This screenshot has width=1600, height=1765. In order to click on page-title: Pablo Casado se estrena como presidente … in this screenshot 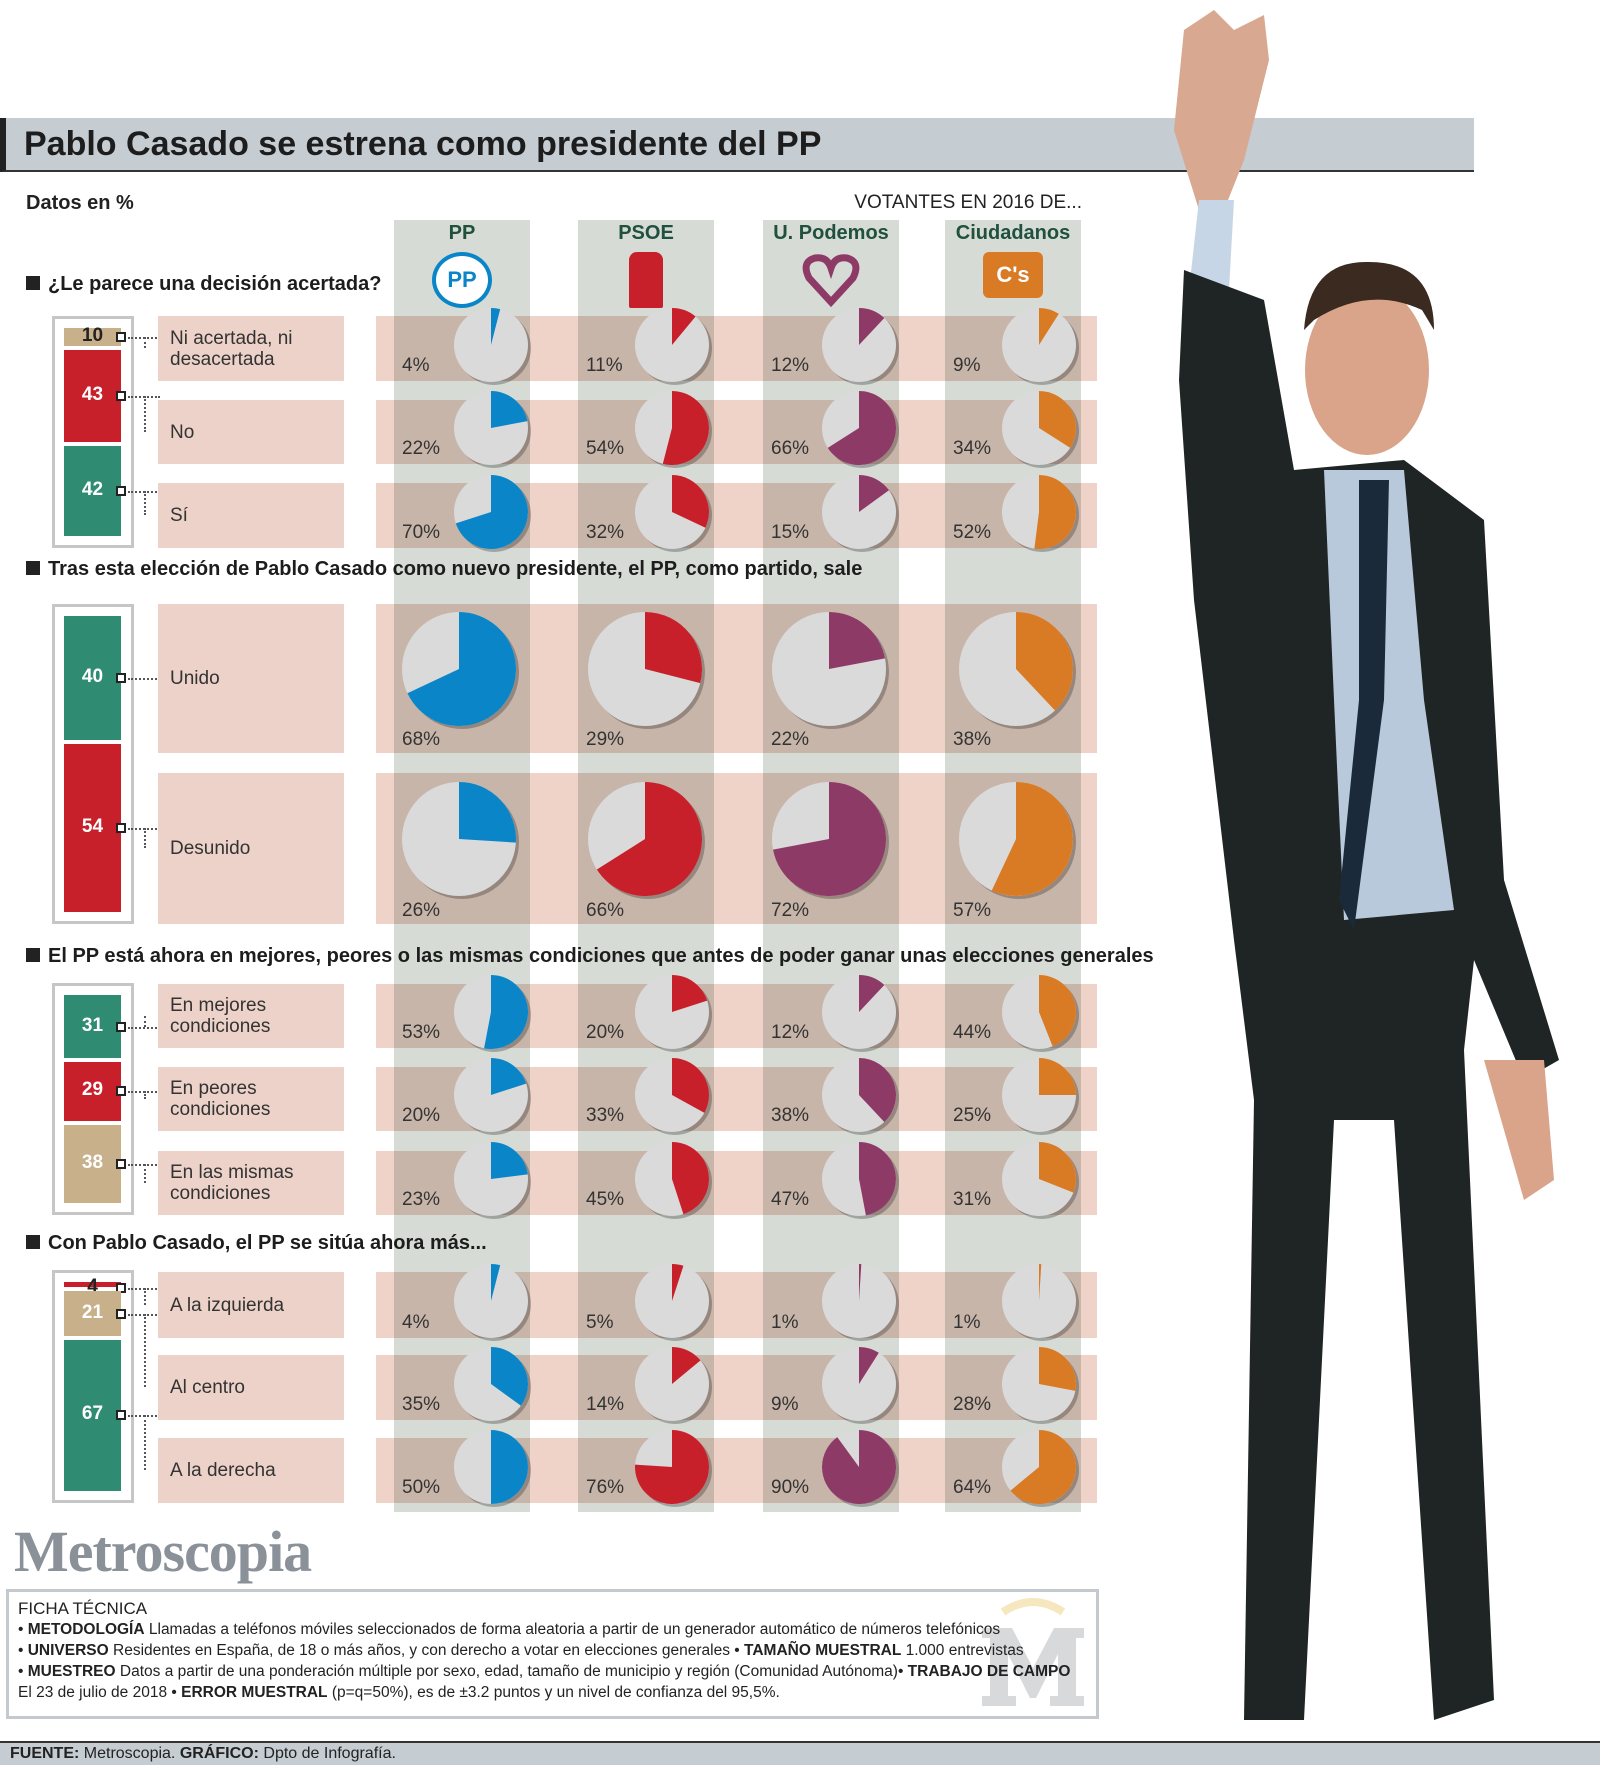, I will do `click(423, 144)`.